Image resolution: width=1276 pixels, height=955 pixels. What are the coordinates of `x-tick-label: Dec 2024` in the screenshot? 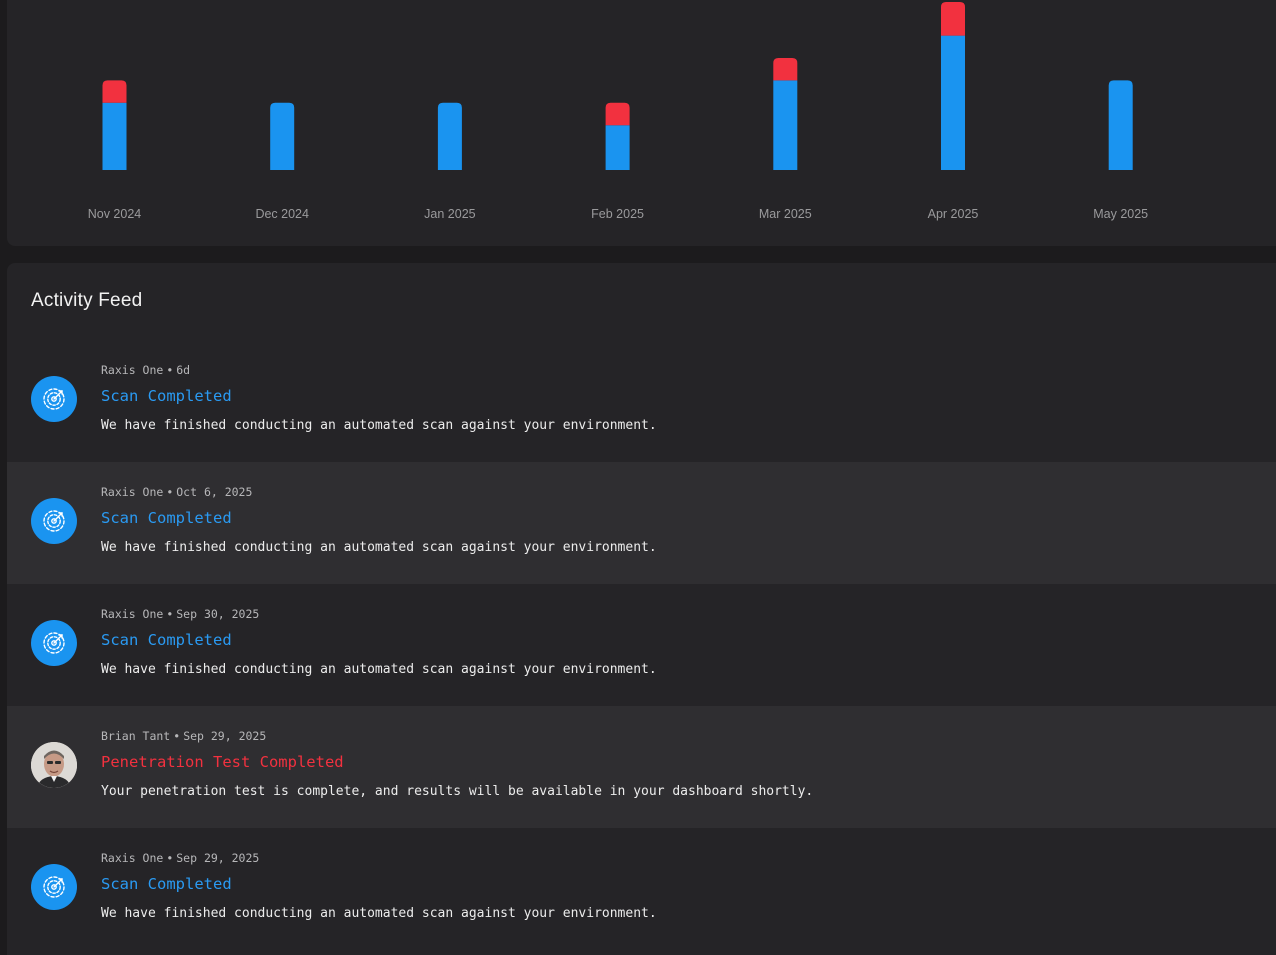 It's located at (282, 214).